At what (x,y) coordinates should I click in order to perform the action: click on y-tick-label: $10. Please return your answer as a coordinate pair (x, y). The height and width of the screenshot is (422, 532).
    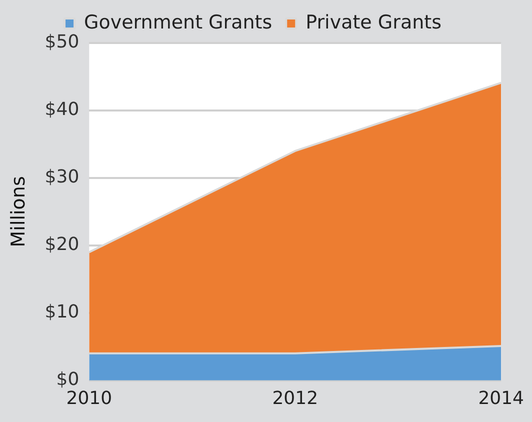
    Looking at the image, I should click on (62, 312).